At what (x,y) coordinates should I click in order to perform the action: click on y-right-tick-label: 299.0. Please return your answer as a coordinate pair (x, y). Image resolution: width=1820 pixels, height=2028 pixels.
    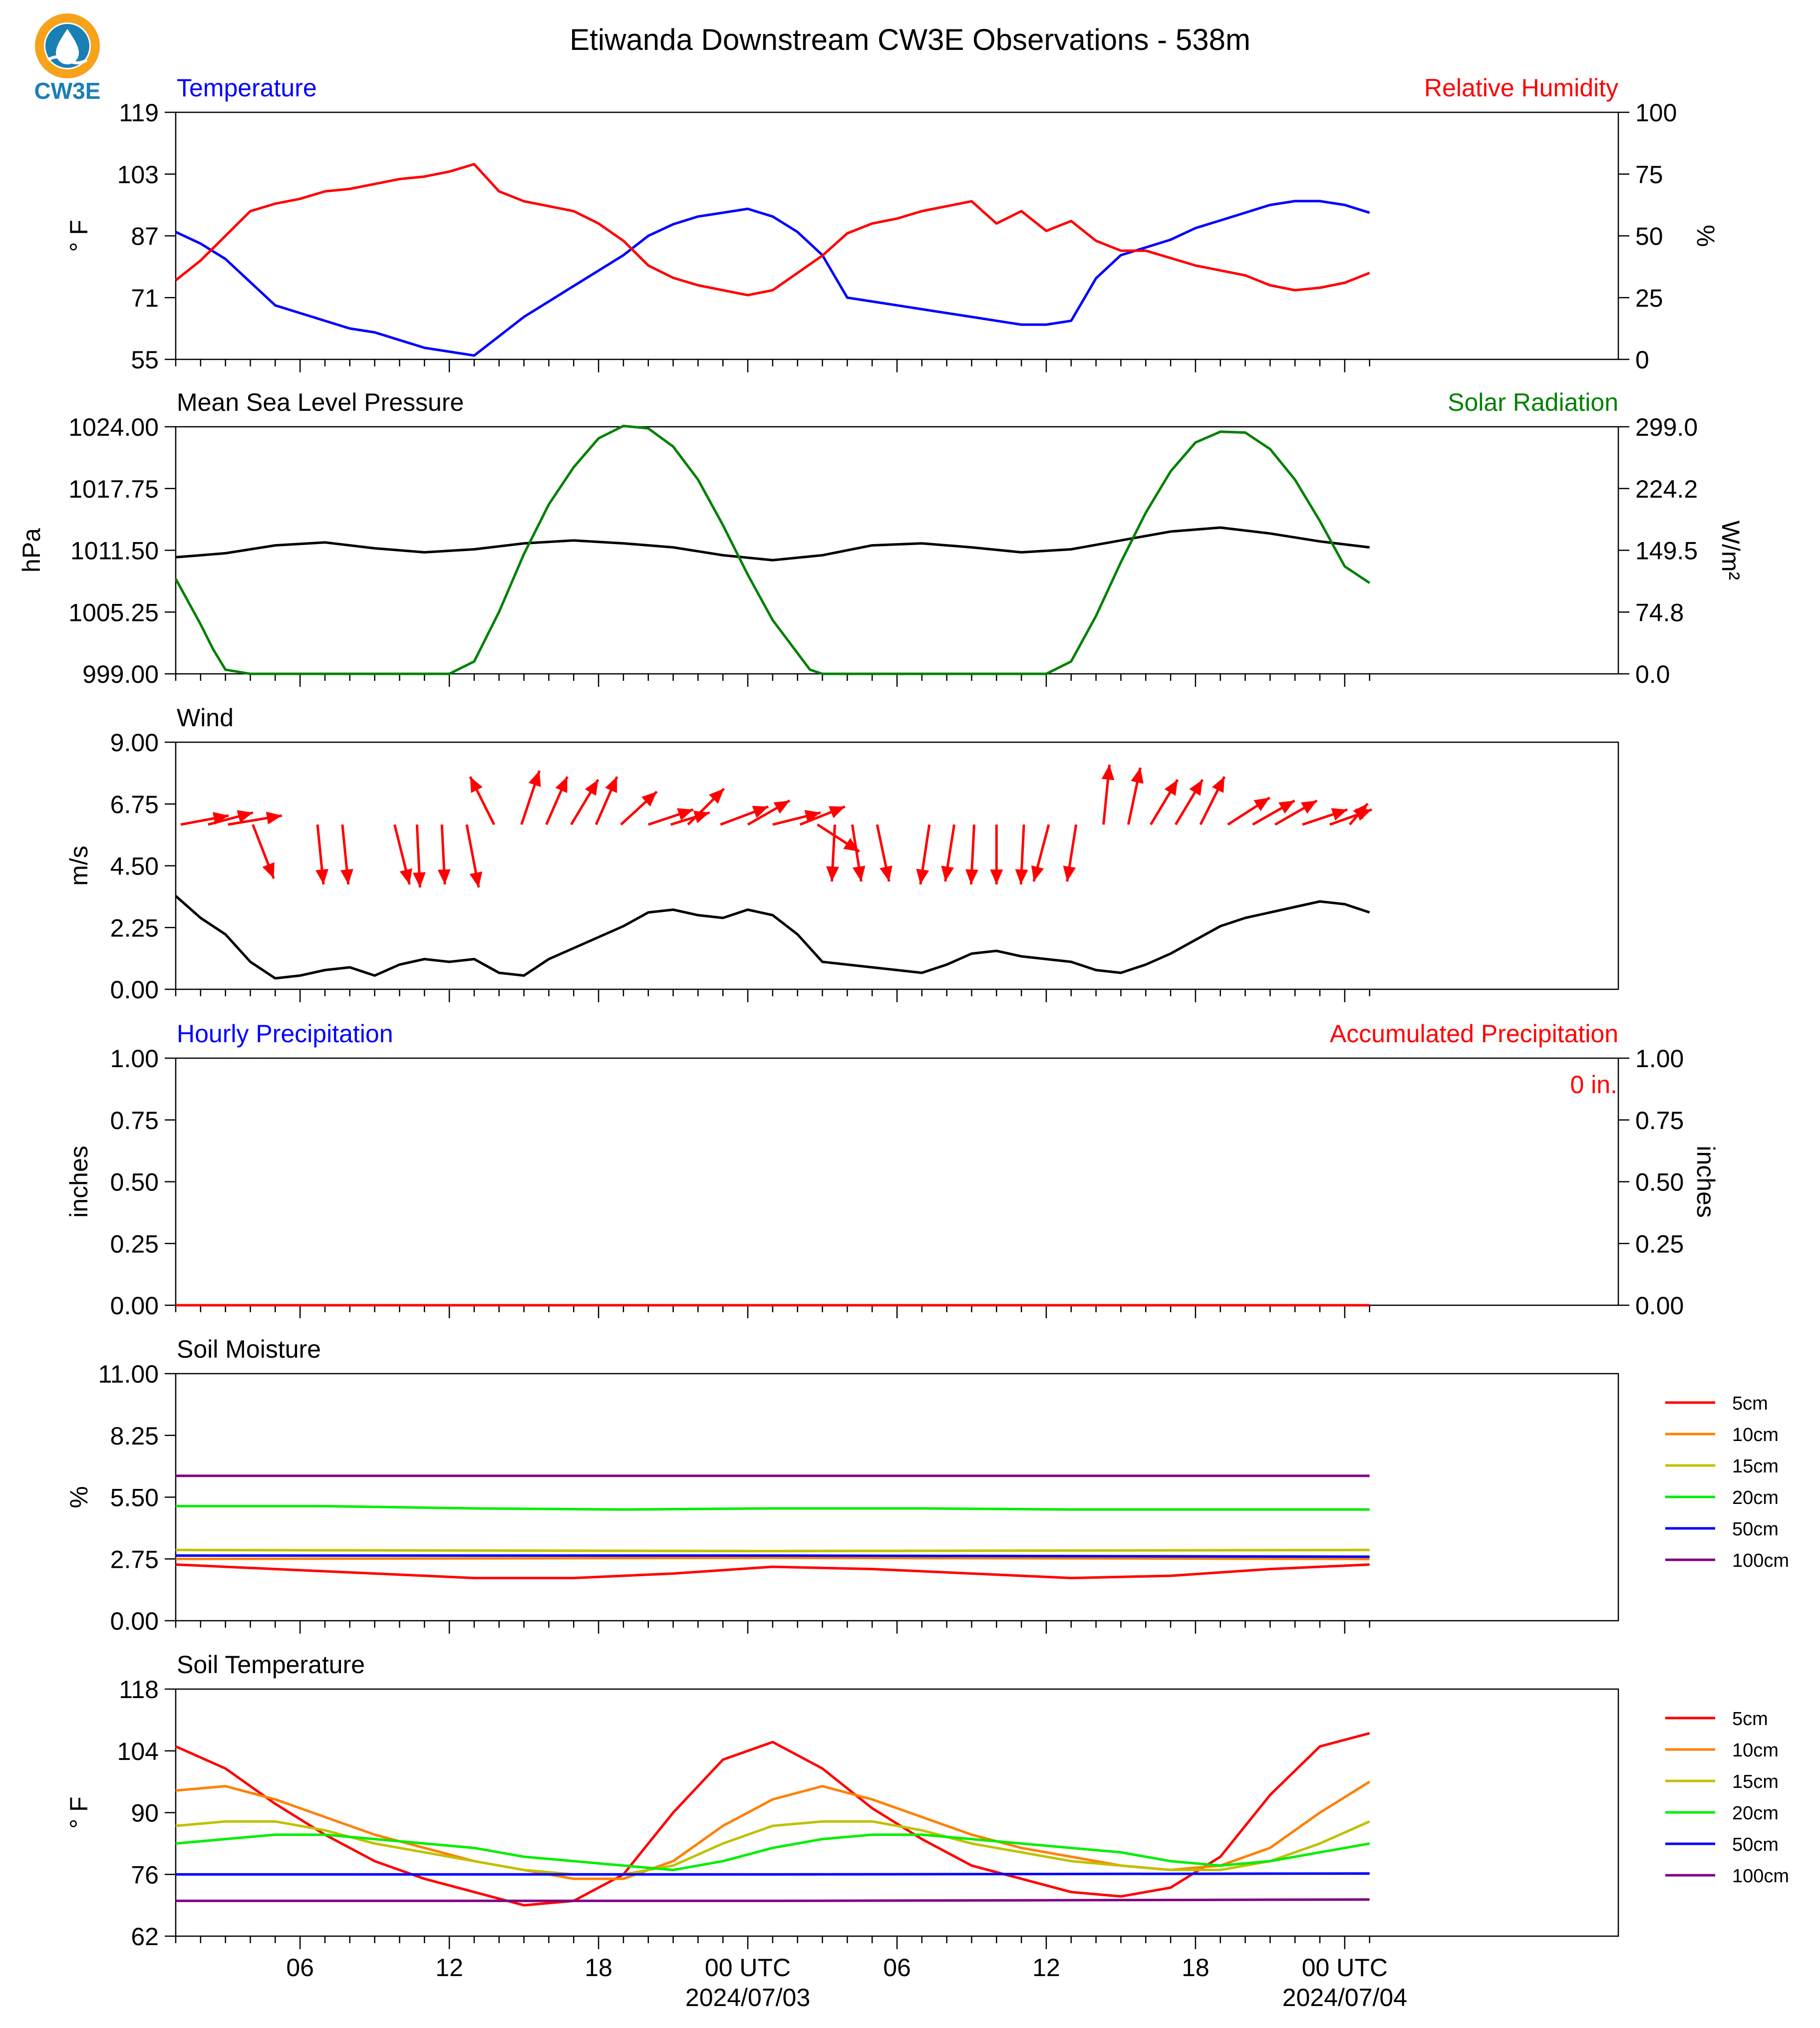
    Looking at the image, I should click on (1666, 427).